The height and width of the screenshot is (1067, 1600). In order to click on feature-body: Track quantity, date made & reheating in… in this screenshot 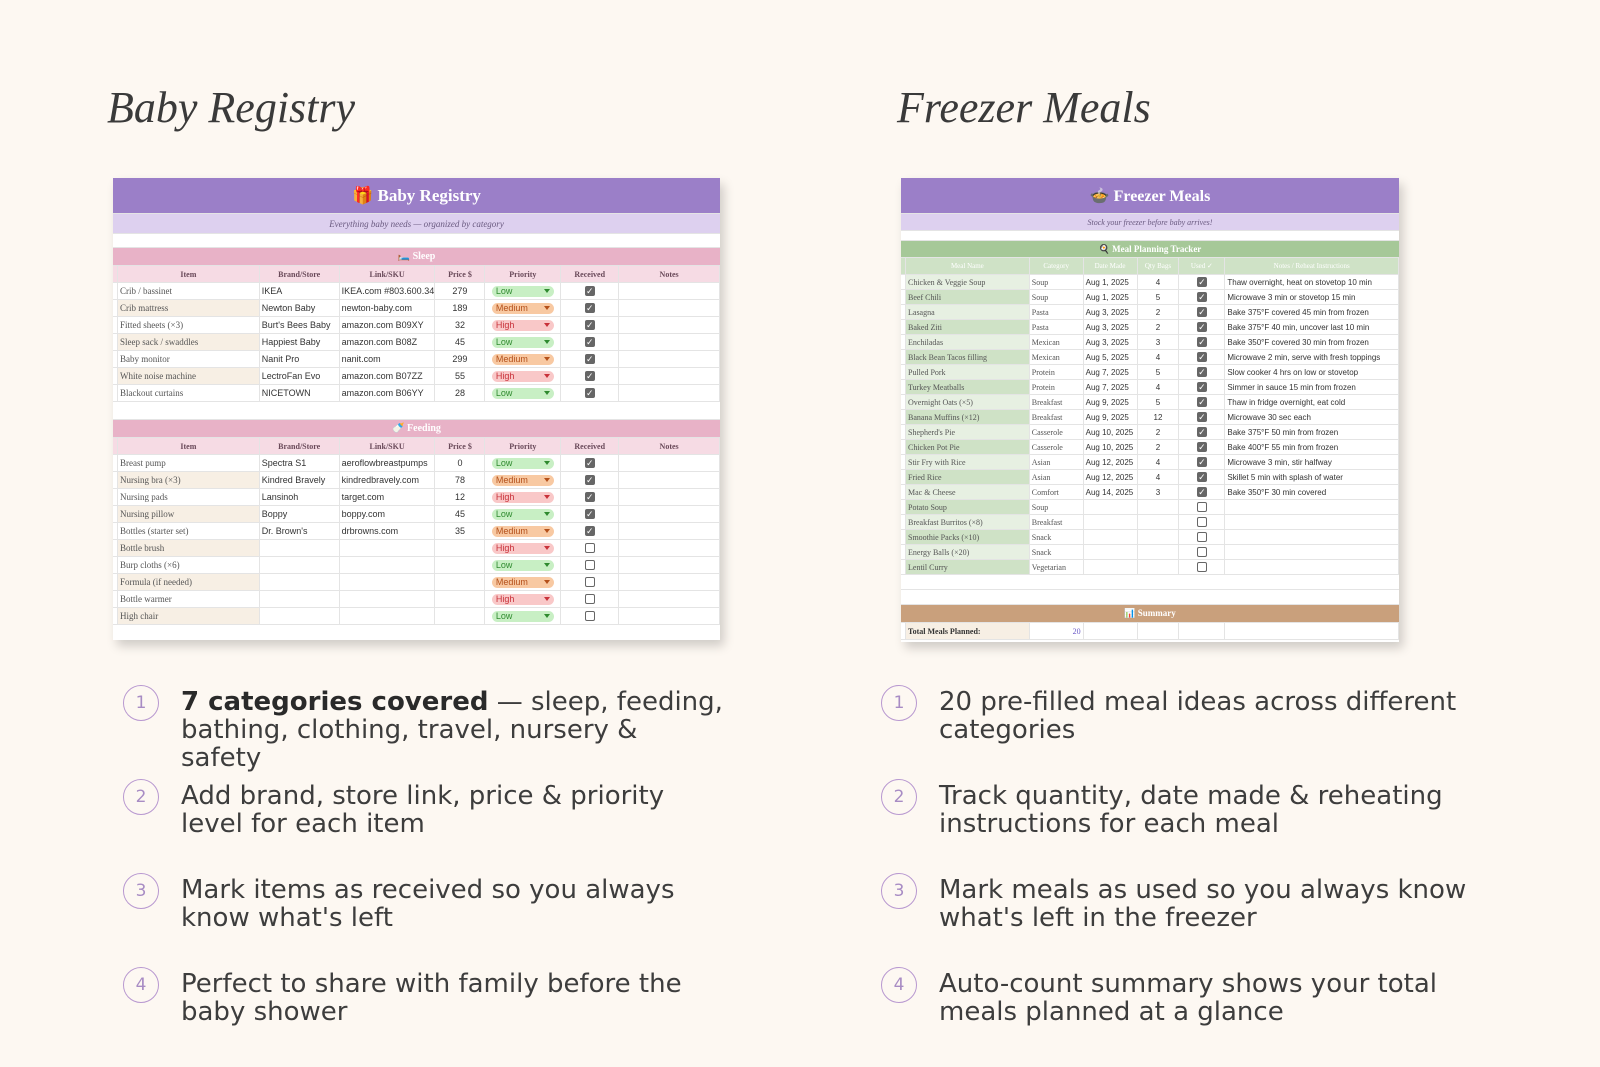, I will do `click(1191, 810)`.